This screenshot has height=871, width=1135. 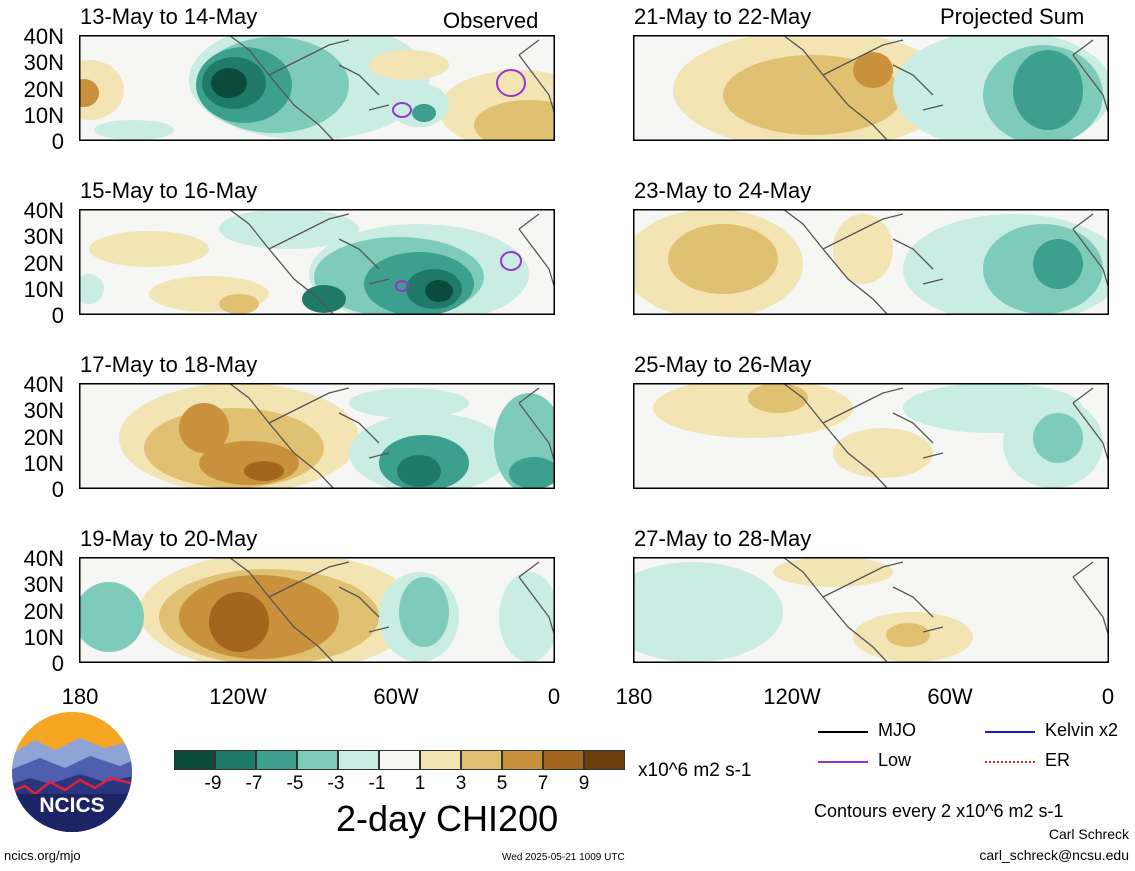 I want to click on contours-note: Contours every 2 x10^6 m2 s-1, so click(x=939, y=811).